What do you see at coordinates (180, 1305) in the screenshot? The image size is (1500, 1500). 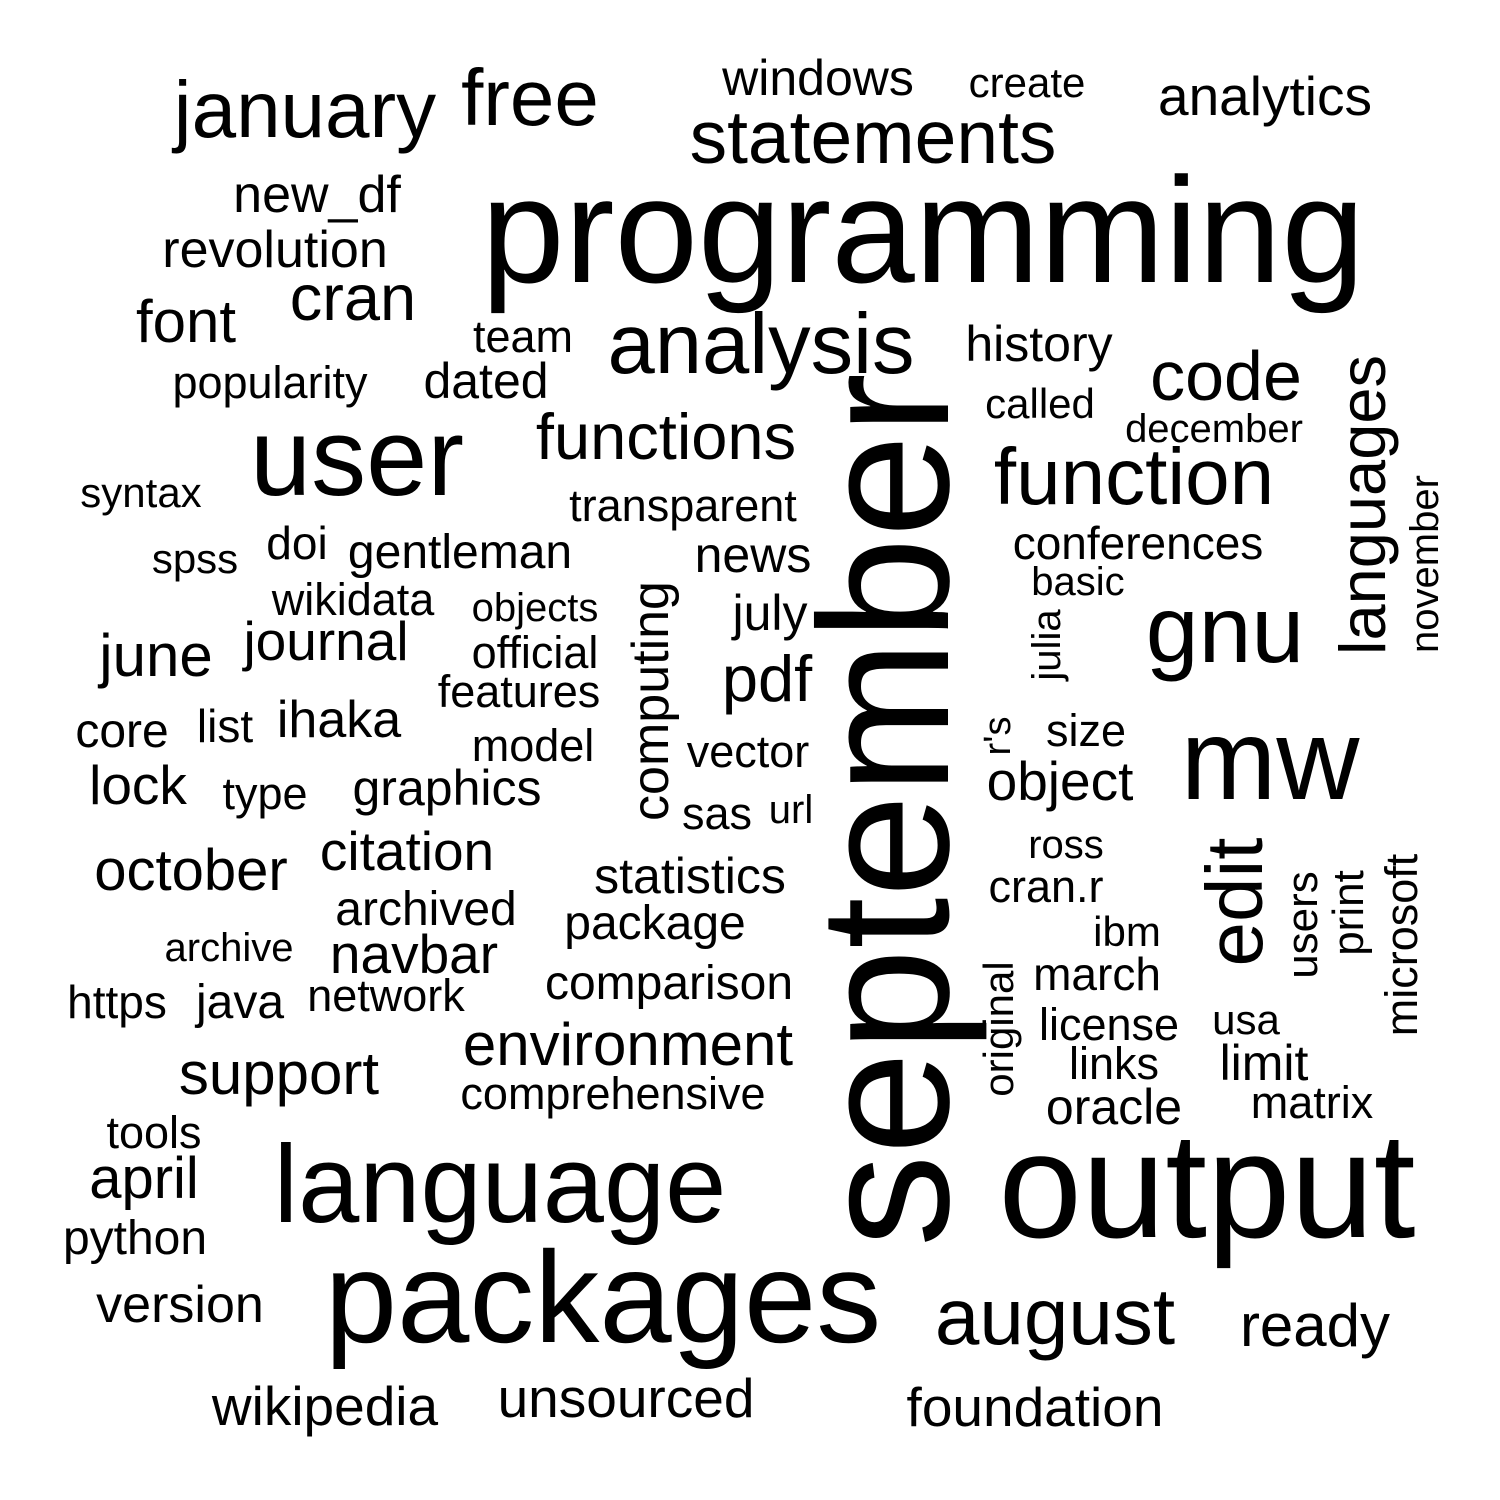 I see `word-version: version` at bounding box center [180, 1305].